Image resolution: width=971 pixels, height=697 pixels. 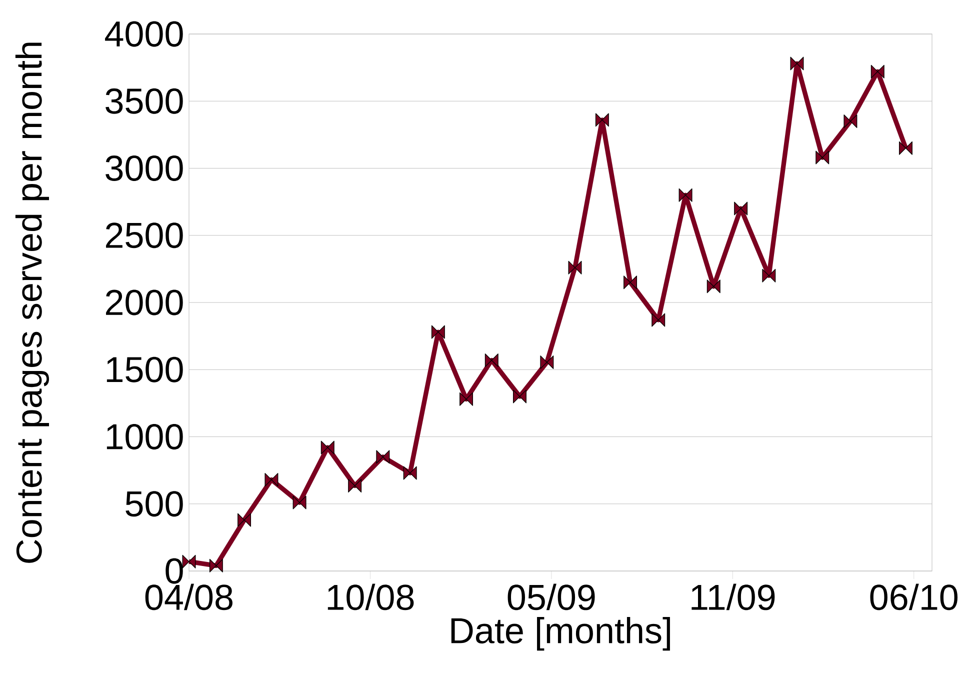 I want to click on y-tick-label: 3500, so click(x=144, y=101).